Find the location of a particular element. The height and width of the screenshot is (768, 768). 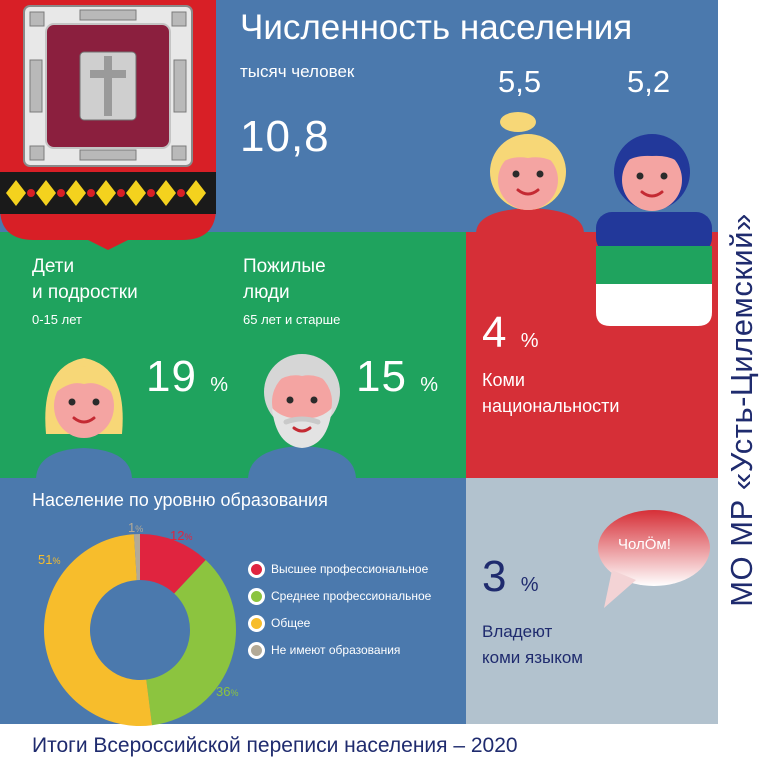

legend-item-higher: Высшее профессиональное is located at coordinates (338, 569).